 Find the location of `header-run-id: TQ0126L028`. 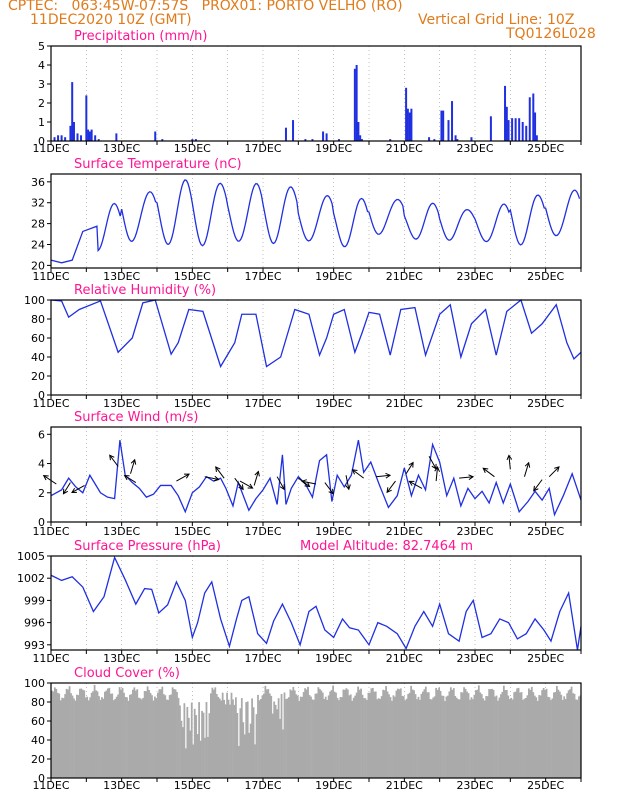

header-run-id: TQ0126L028 is located at coordinates (551, 34).